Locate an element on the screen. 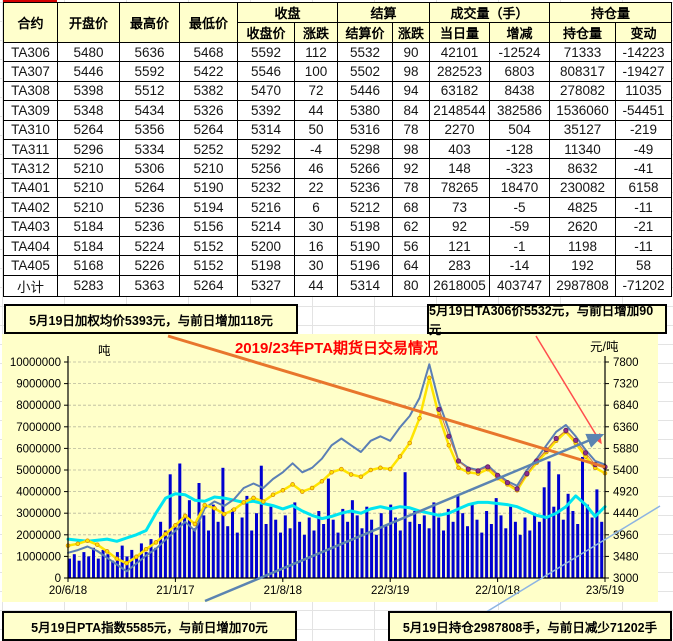  contract-cell: TA311 is located at coordinates (30, 149).